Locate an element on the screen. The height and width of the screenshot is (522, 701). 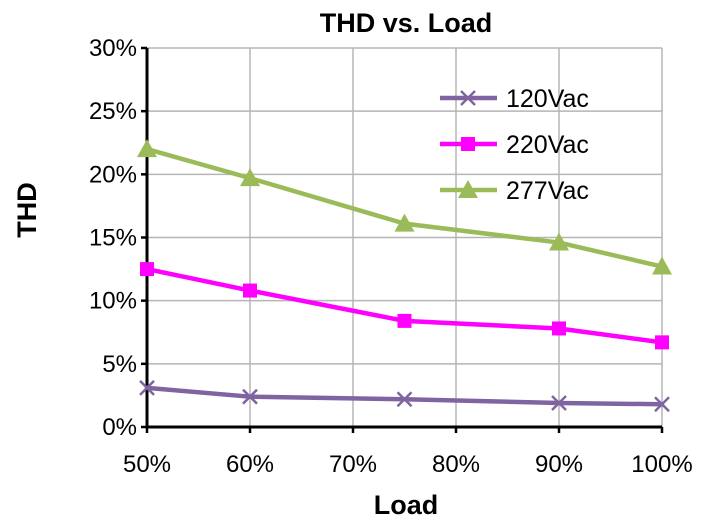
series-220vac is located at coordinates (404, 306).